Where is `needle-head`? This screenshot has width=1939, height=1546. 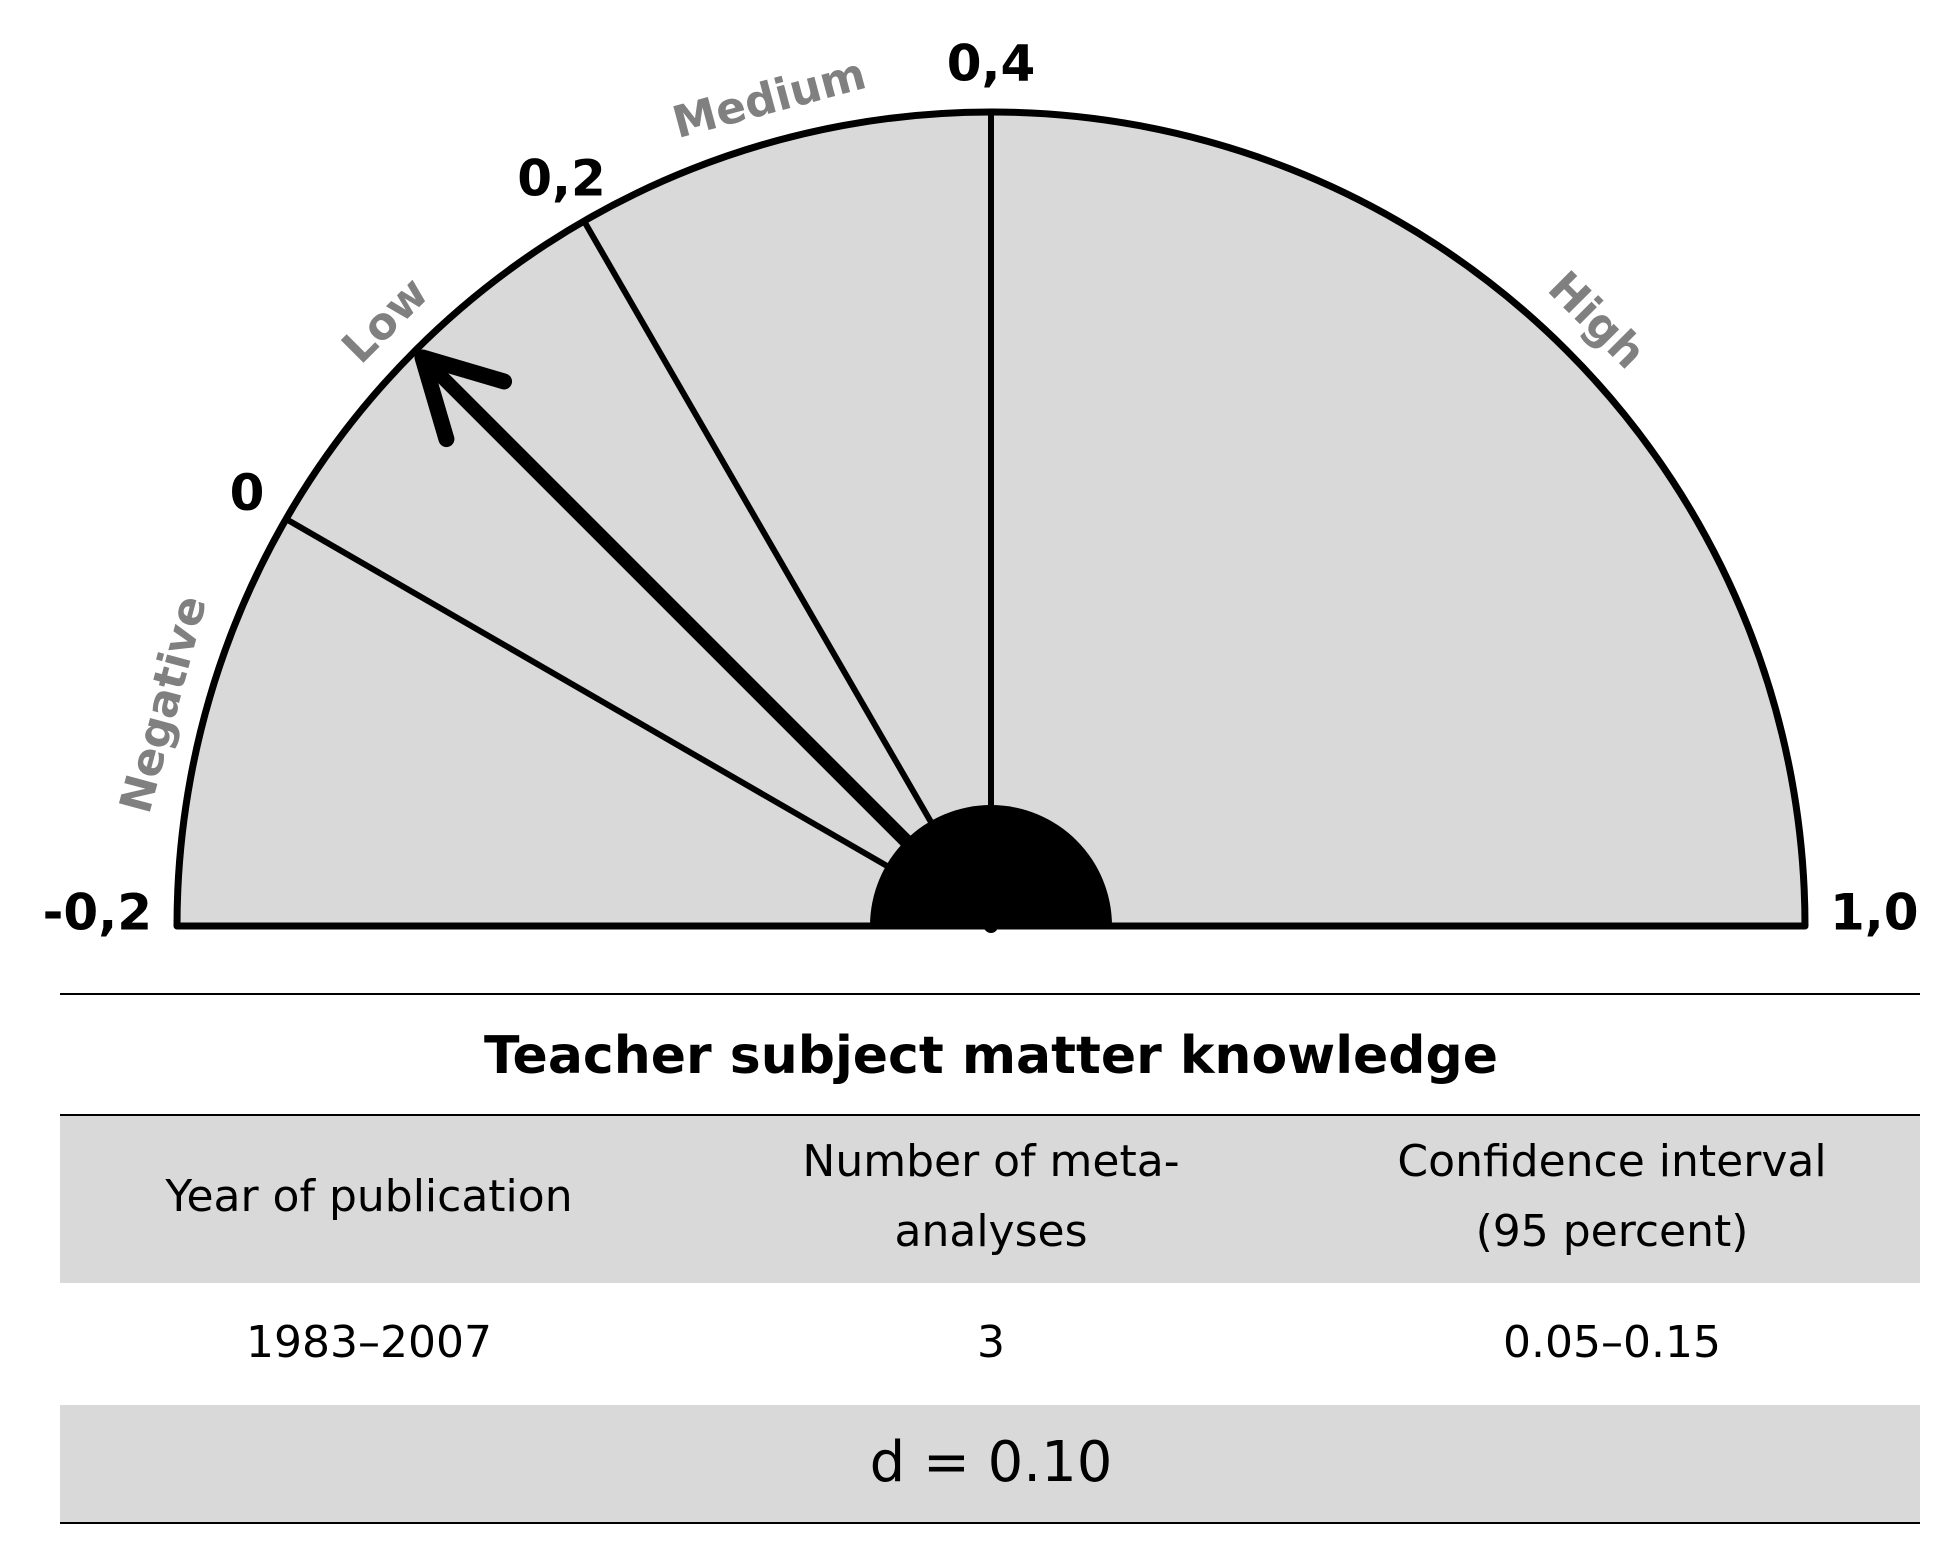
needle-head is located at coordinates (463, 398).